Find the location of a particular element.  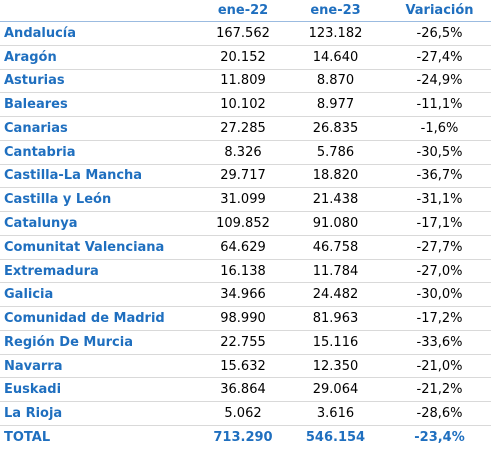

cell: 123.182 is located at coordinates (335, 33).